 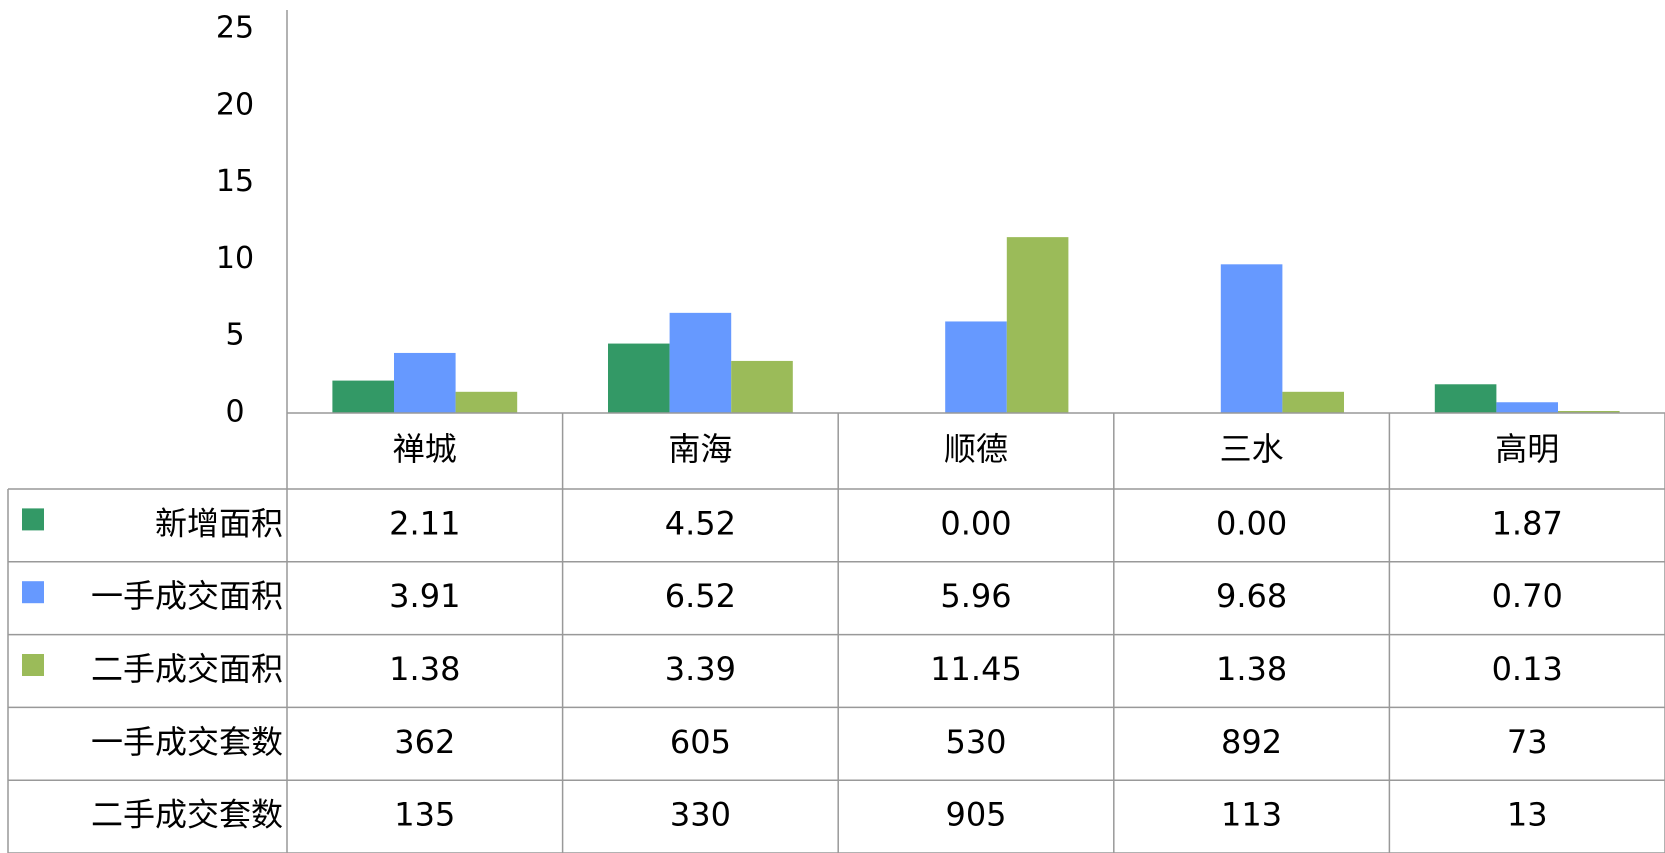 What do you see at coordinates (700, 523) in the screenshot?
I see `table-cell: 4.52` at bounding box center [700, 523].